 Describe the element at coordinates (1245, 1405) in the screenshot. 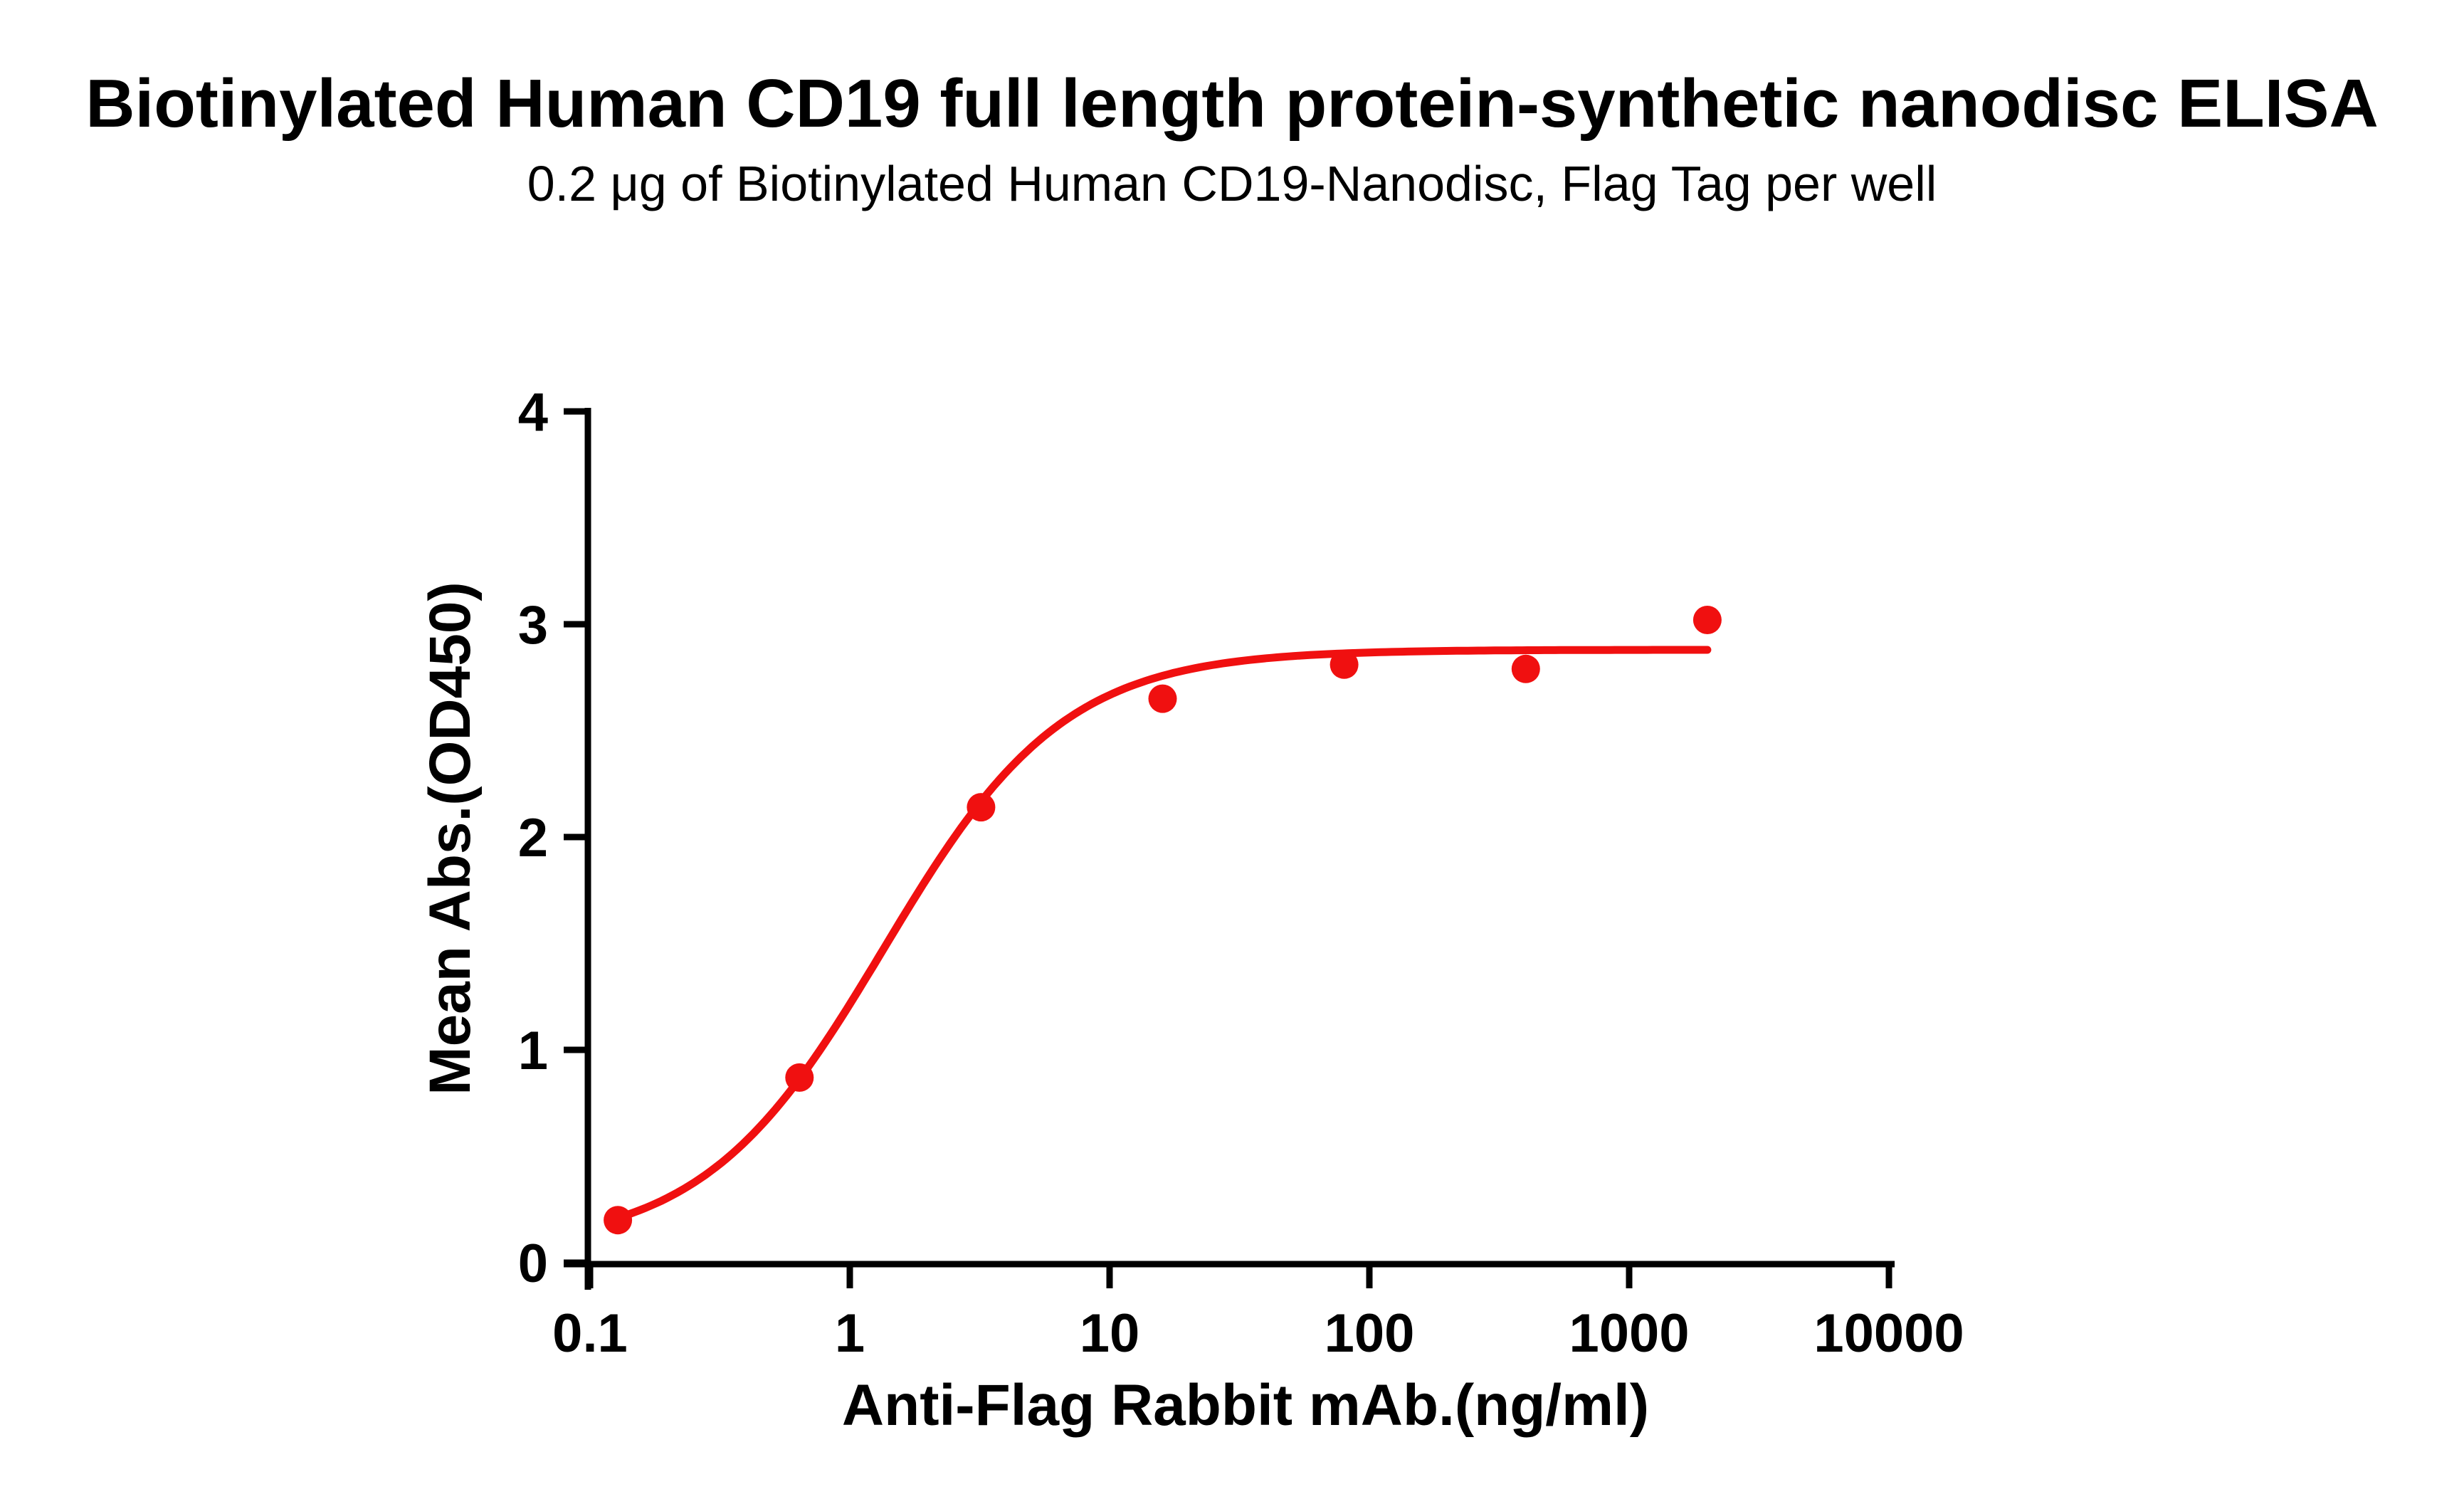

I see `x-axis-label: Anti-Flag Rabbit mAb.(ng/ml)` at that location.